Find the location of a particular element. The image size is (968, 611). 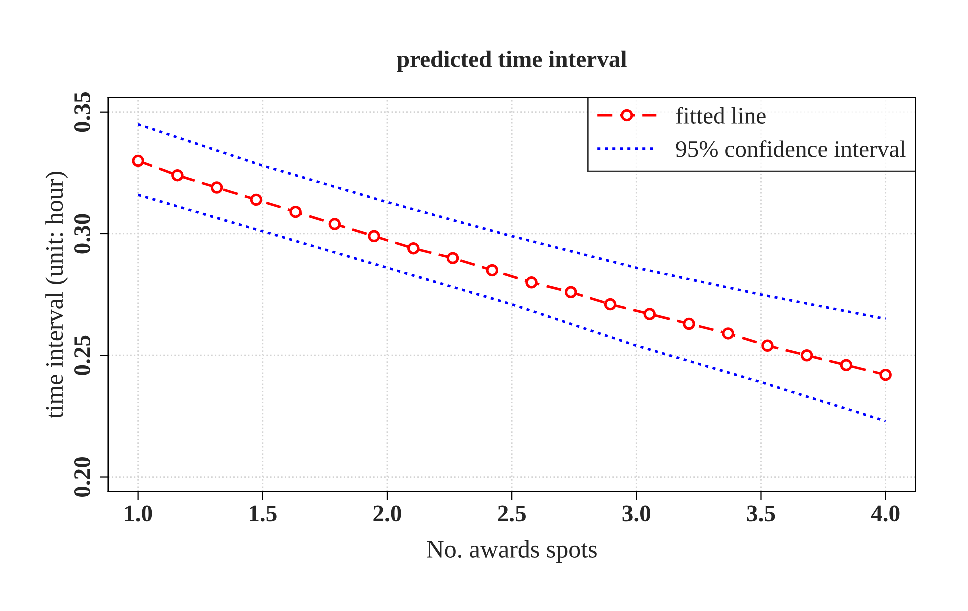

x-tick-label: 2.5 is located at coordinates (512, 514).